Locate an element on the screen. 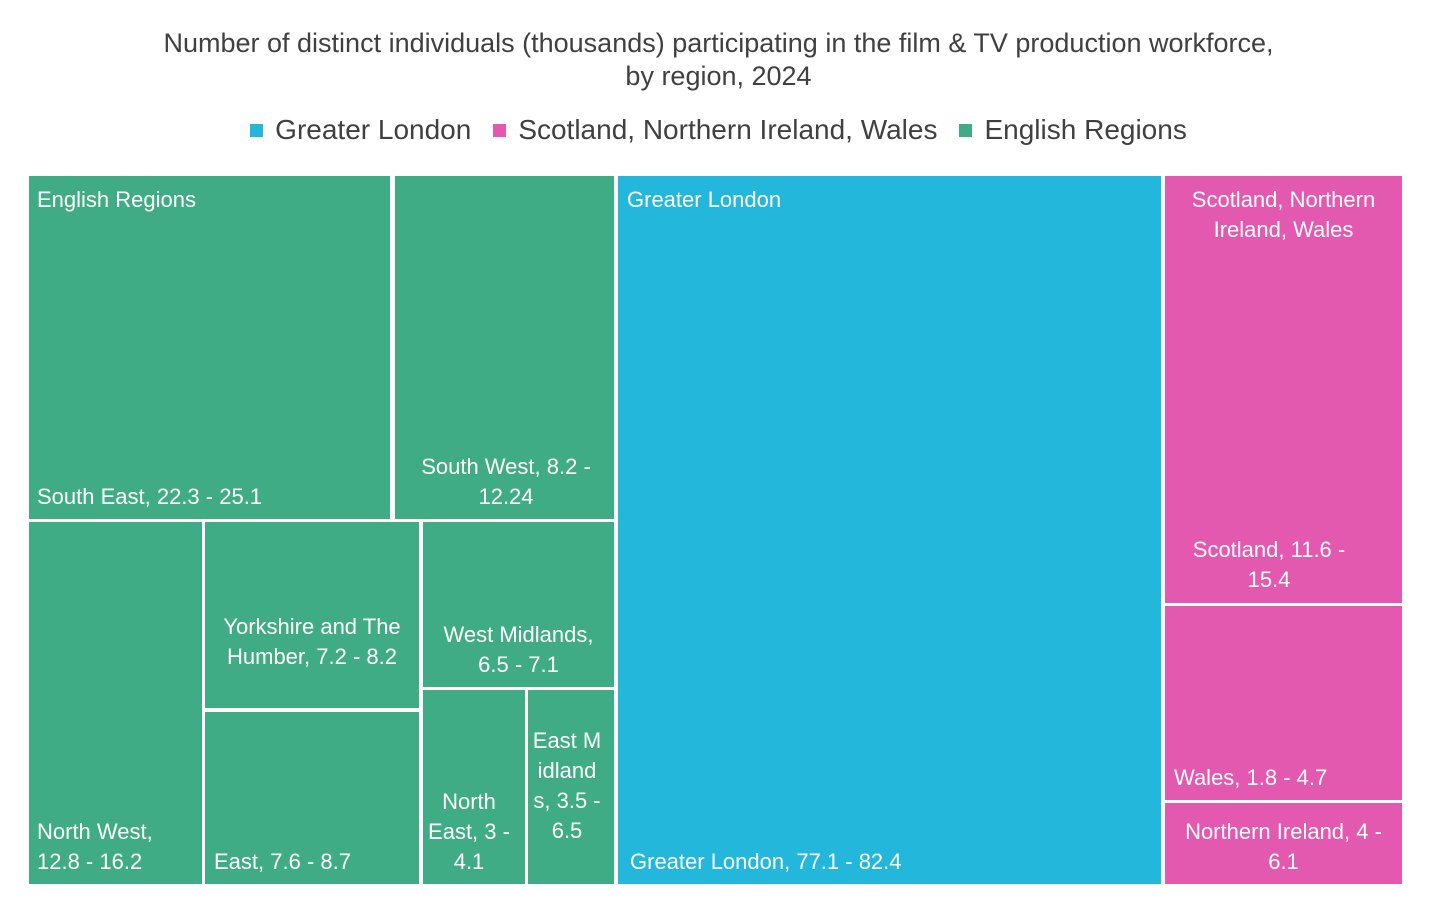  tile-north-east: North East, 3 - 4.1 is located at coordinates (474, 787).